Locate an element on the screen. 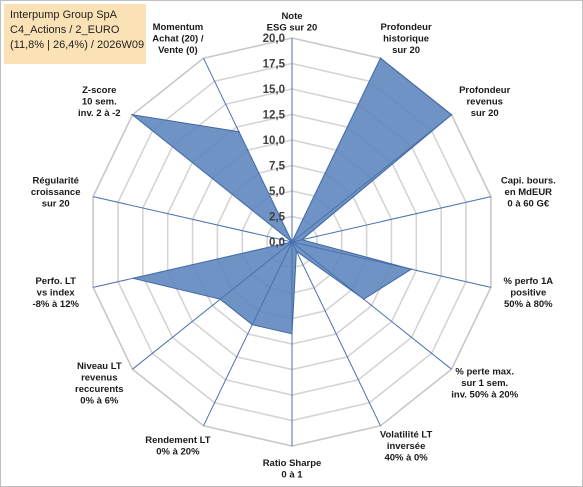 This screenshot has width=583, height=487. axis-label: Capi. bours. en MdEUR 0 à 60 G€ is located at coordinates (528, 193).